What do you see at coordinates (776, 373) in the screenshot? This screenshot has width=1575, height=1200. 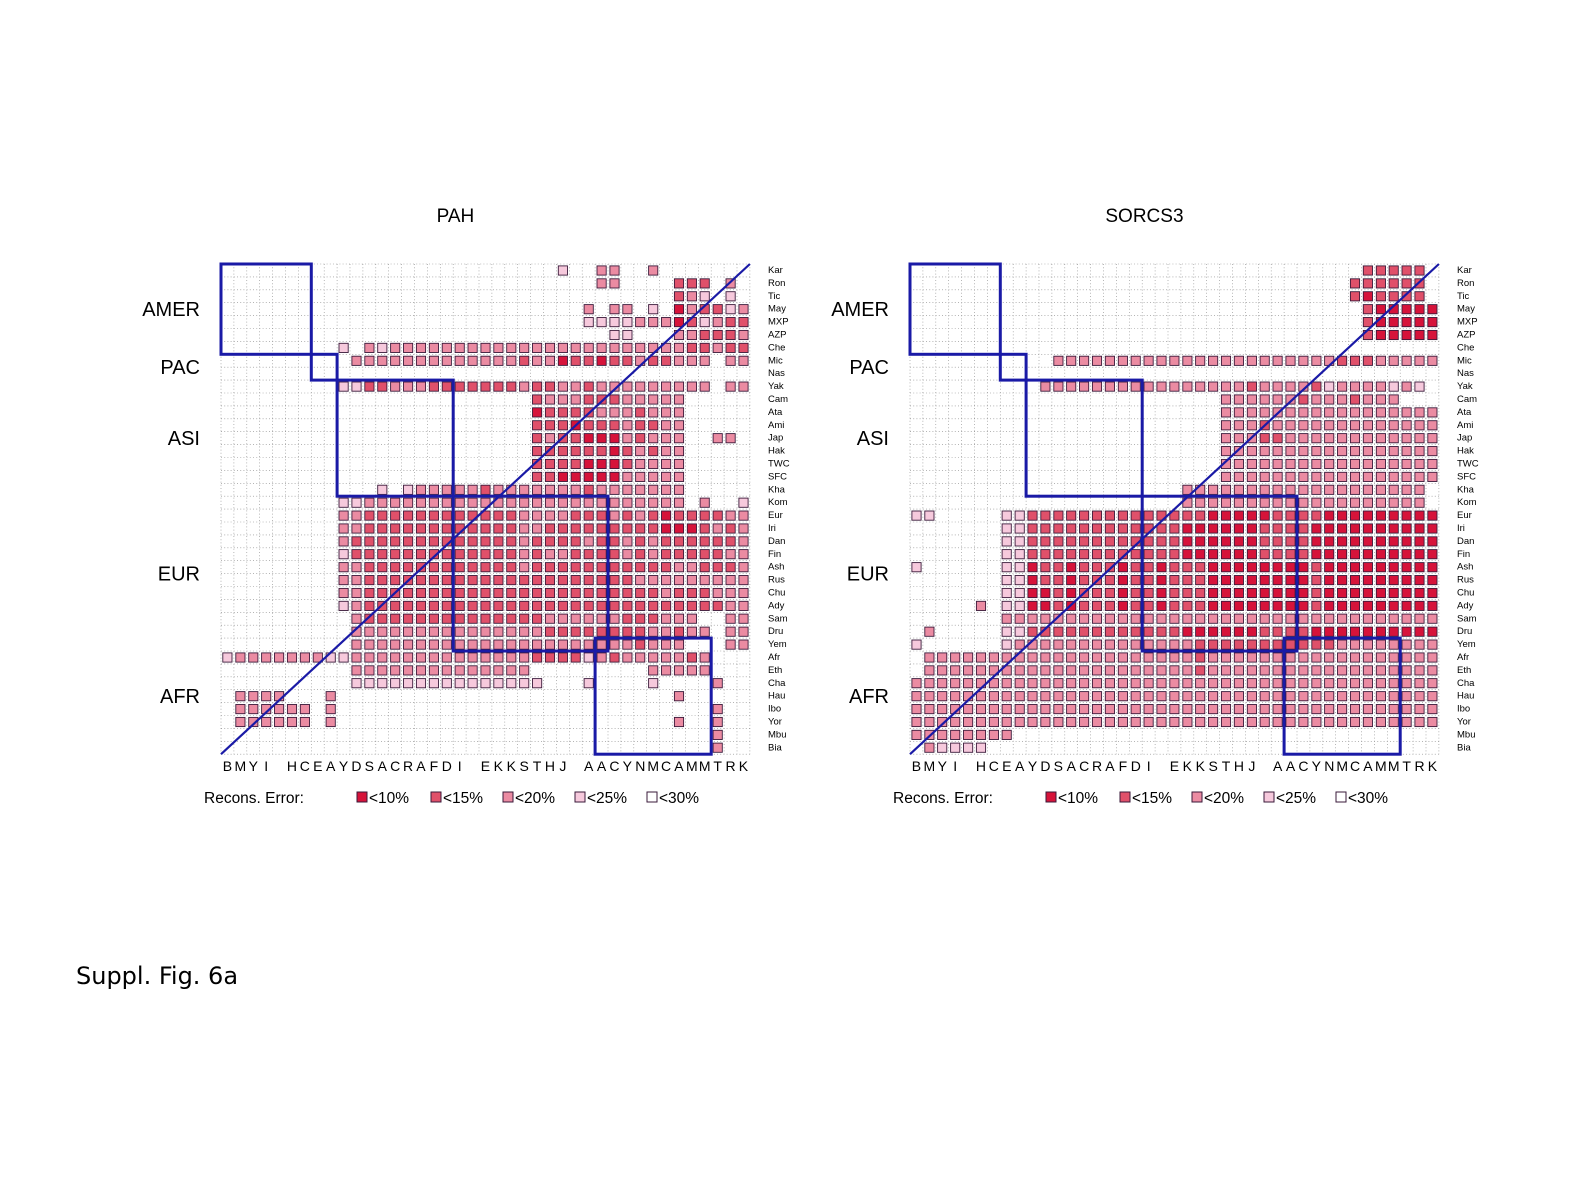 I see `row-label: Nas` at bounding box center [776, 373].